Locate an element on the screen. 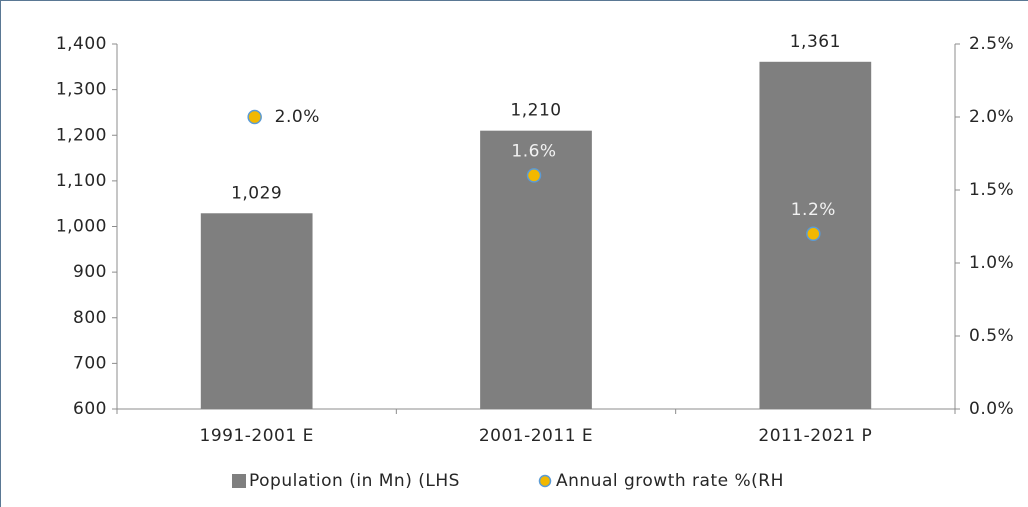 The width and height of the screenshot is (1028, 507). bar-value-label: 1,029 is located at coordinates (256, 193).